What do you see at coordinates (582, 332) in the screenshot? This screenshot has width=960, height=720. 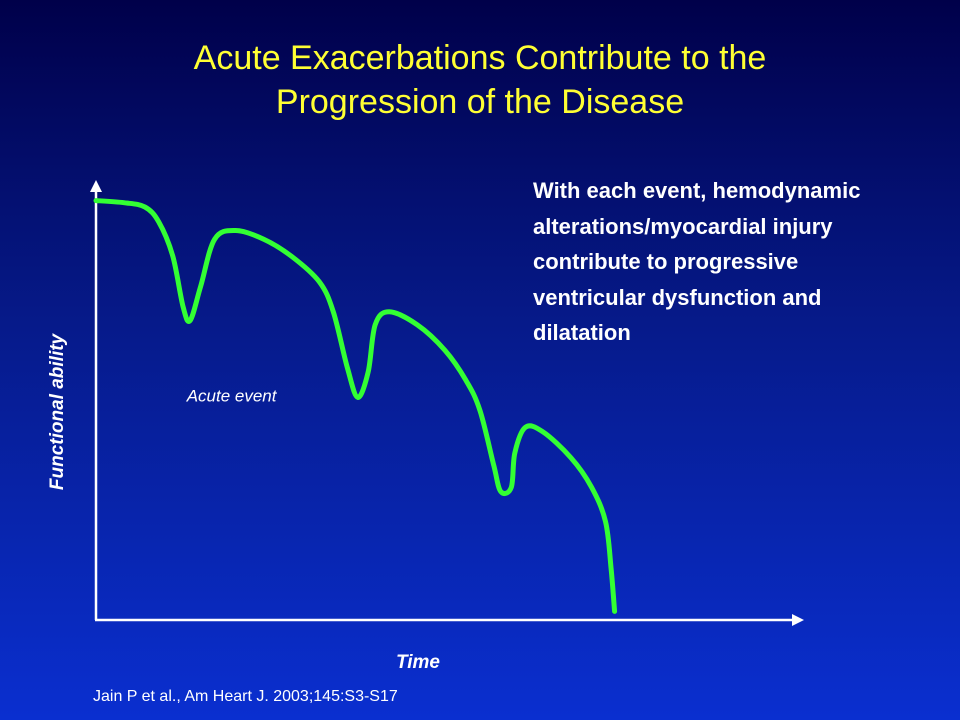 I see `note-line-5: dilatation` at bounding box center [582, 332].